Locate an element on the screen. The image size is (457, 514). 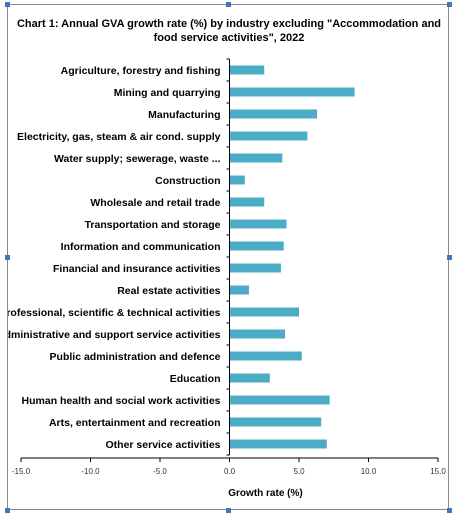
category-label: Manufacturing is located at coordinates (184, 115).